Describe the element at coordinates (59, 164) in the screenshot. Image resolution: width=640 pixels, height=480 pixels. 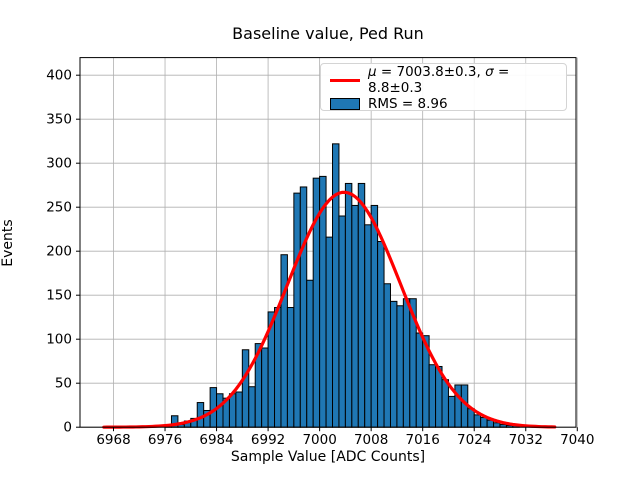
I see `y-tick-label: 300` at that location.